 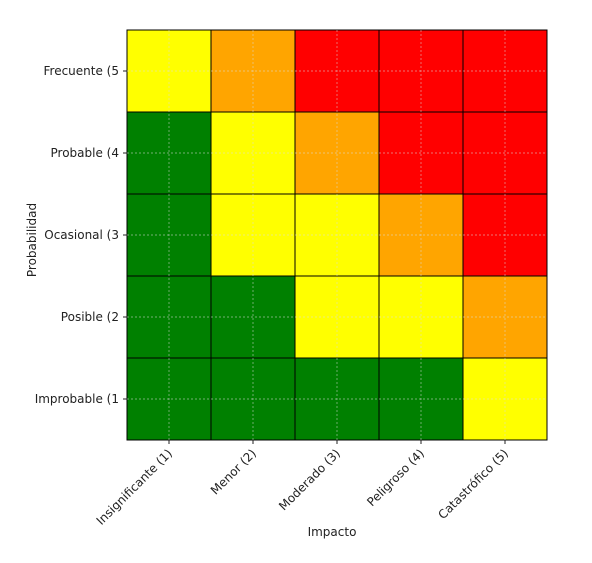 I want to click on y-axis-label: Probabilidad, so click(x=32, y=240).